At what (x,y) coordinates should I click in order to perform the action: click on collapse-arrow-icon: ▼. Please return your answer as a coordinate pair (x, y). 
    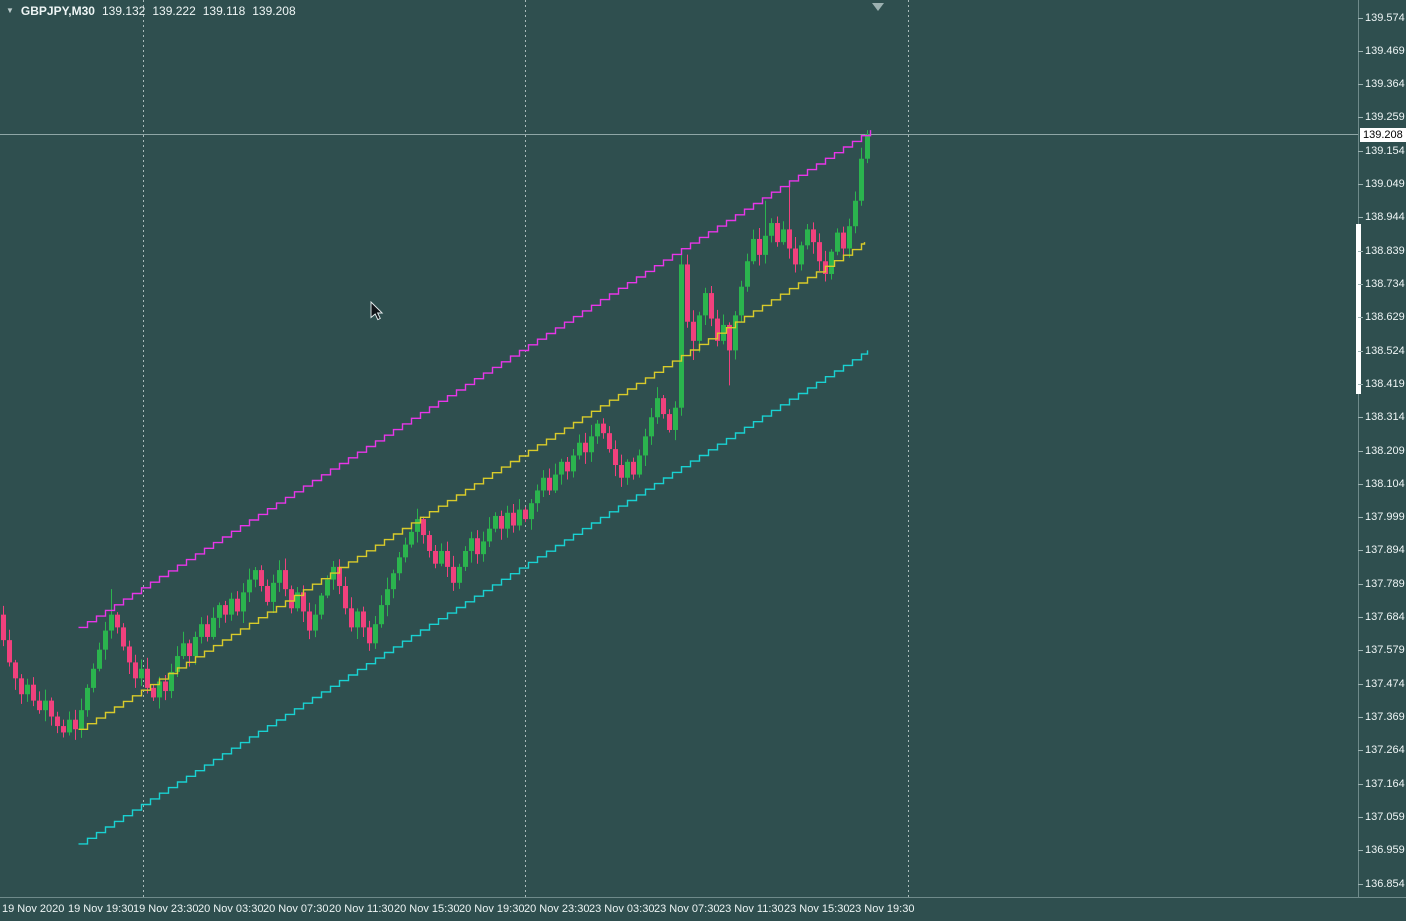
    Looking at the image, I should click on (10, 10).